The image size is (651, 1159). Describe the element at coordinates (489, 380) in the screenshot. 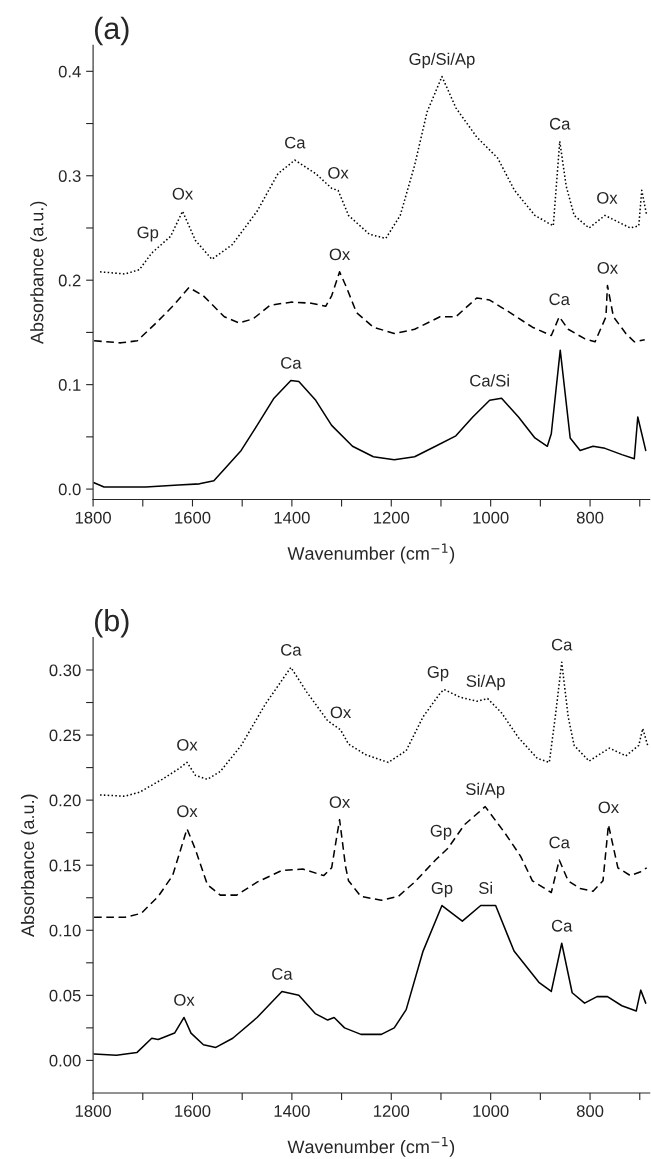

I see `annotation: Ca/Si` at that location.